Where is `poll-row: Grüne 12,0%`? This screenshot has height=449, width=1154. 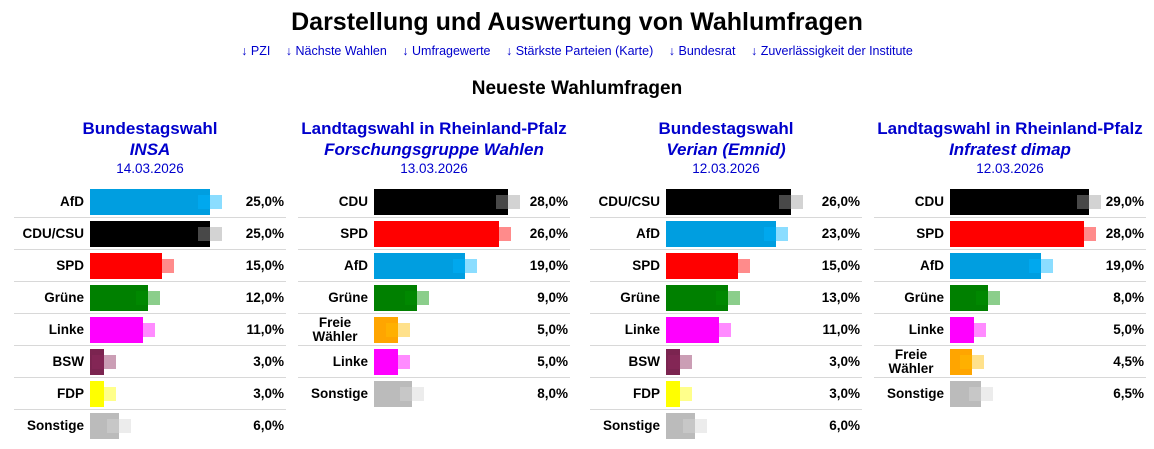
poll-row: Grüne 12,0% is located at coordinates (150, 298).